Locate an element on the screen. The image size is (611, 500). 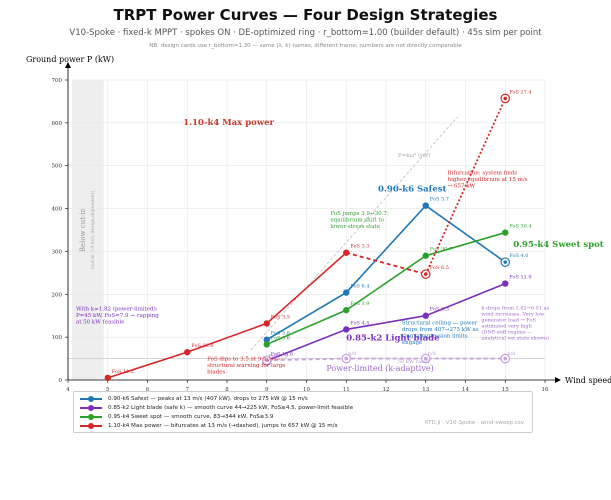
annotation-text: Power-limited (k-adaptive) is located at coordinates (379, 368).